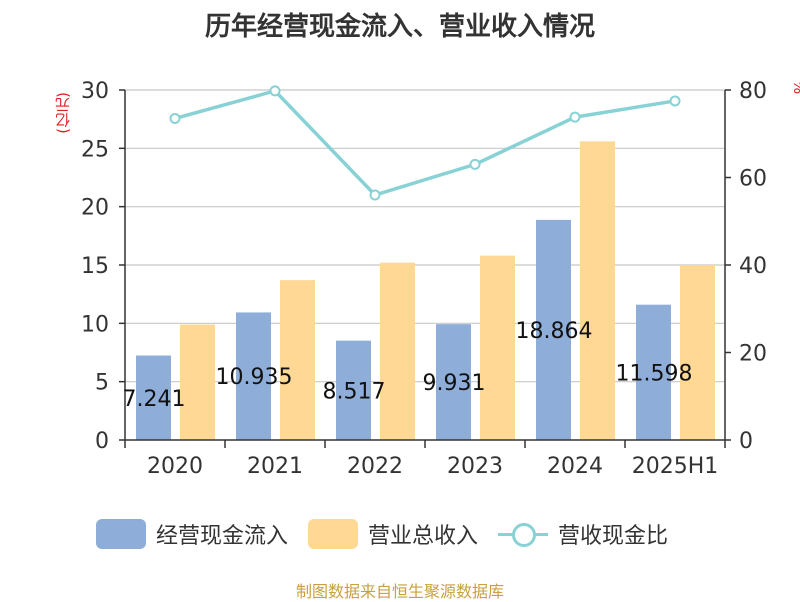  I want to click on legend-item-ratio: 营收现金比, so click(583, 534).